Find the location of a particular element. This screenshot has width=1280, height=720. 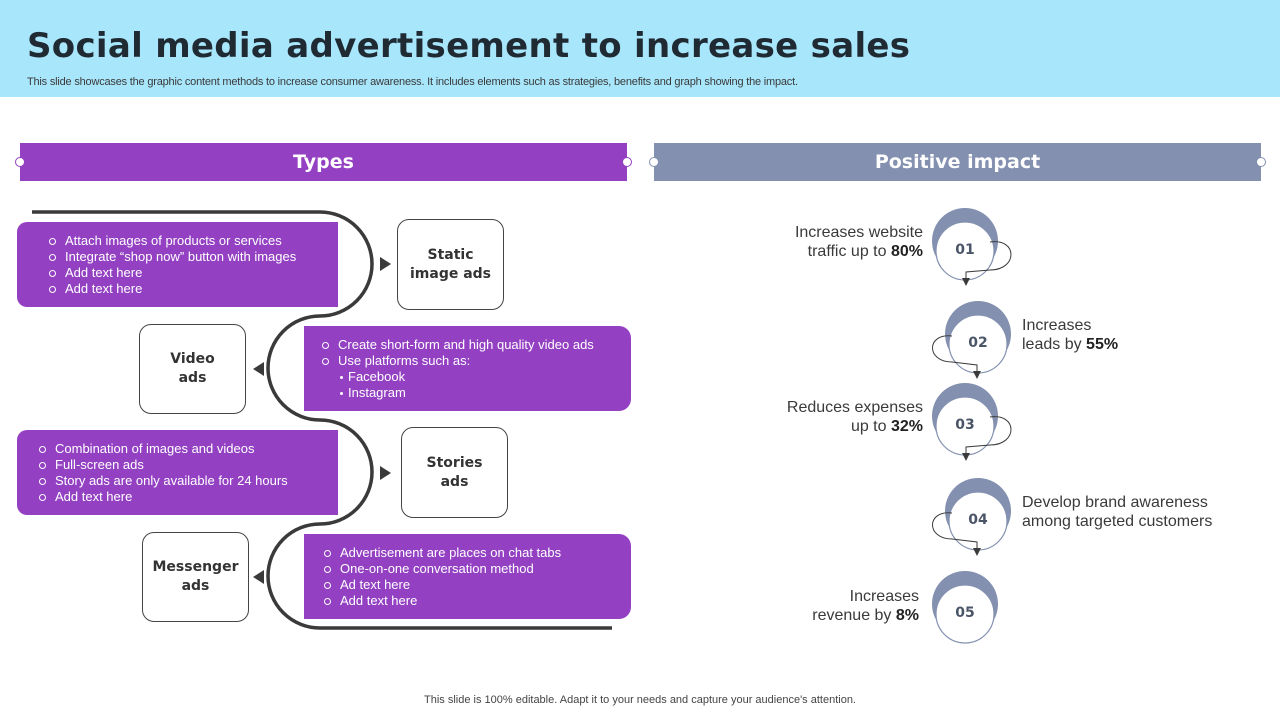

impact-number: 01 is located at coordinates (965, 250).